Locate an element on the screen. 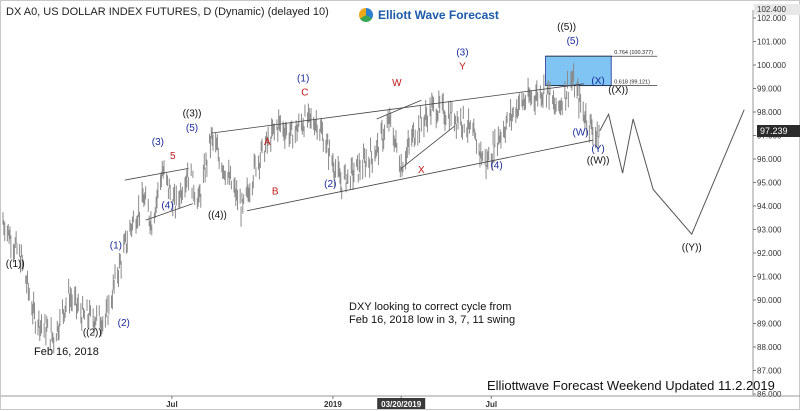 Image resolution: width=800 pixels, height=411 pixels. wave-label: B is located at coordinates (275, 191).